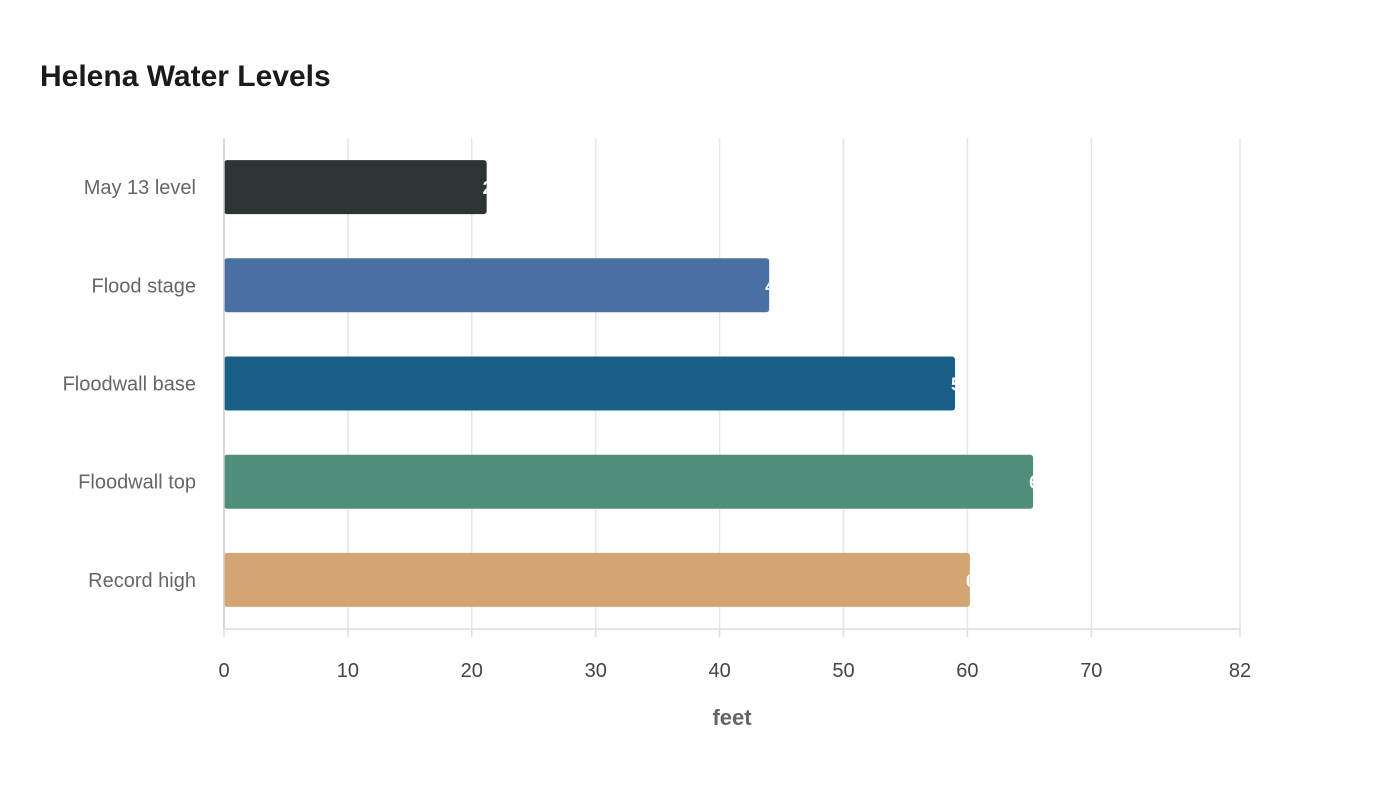 The image size is (1400, 800). What do you see at coordinates (967, 671) in the screenshot?
I see `x-tick-label: 60` at bounding box center [967, 671].